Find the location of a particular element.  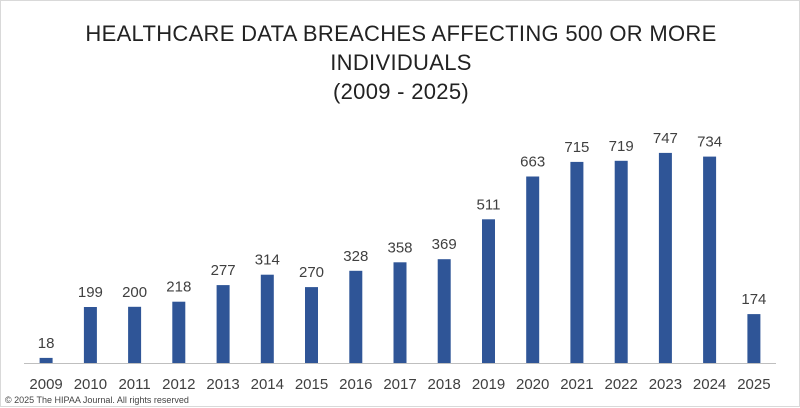

bar-2016 is located at coordinates (356, 317).